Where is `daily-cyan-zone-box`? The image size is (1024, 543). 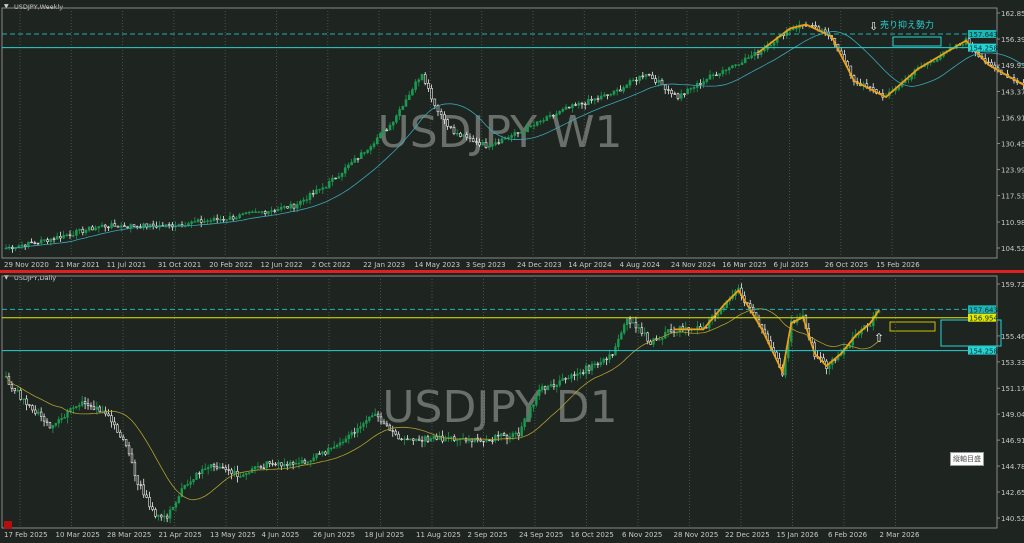 daily-cyan-zone-box is located at coordinates (971, 333).